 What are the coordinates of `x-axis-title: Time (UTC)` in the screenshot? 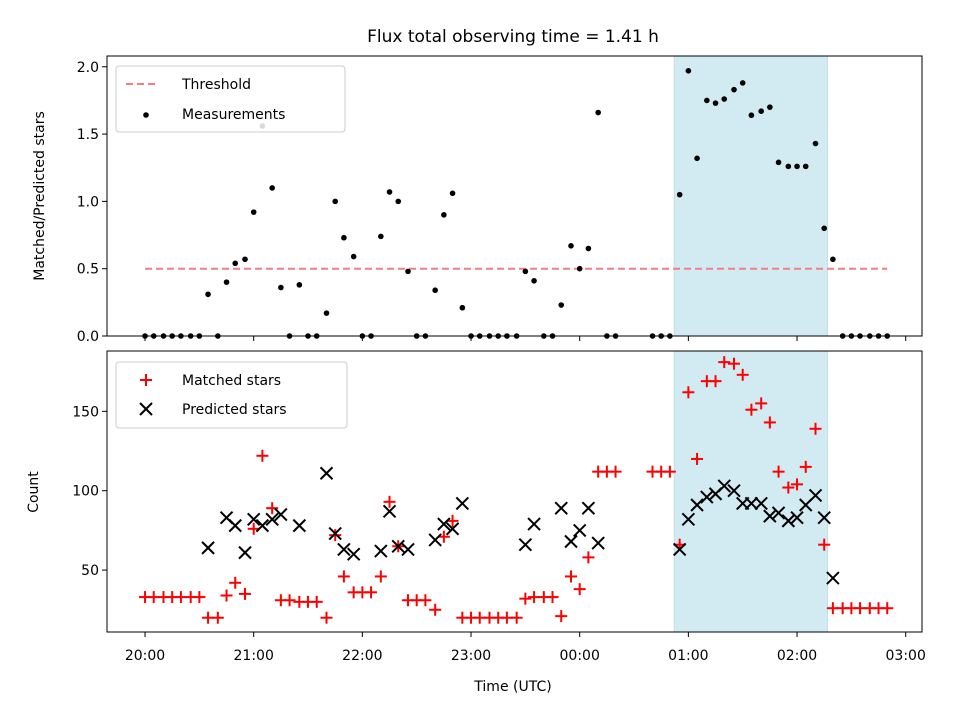 It's located at (512, 687).